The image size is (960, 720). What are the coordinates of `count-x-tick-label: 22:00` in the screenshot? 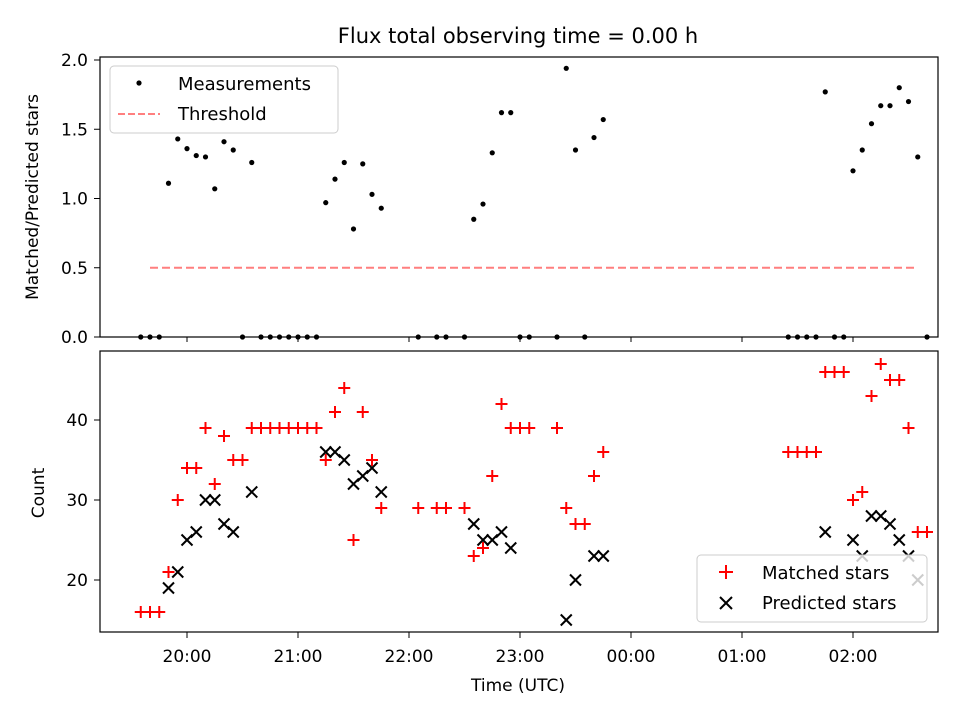 It's located at (409, 657).